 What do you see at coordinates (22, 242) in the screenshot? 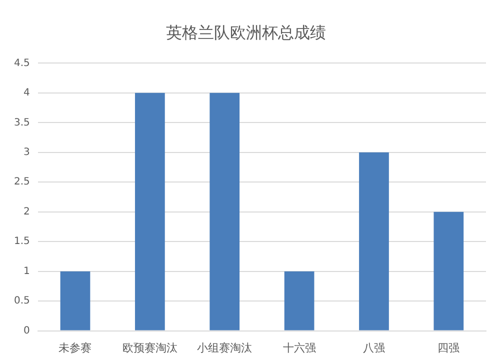
I see `y-tick-label: 1.5` at bounding box center [22, 242].